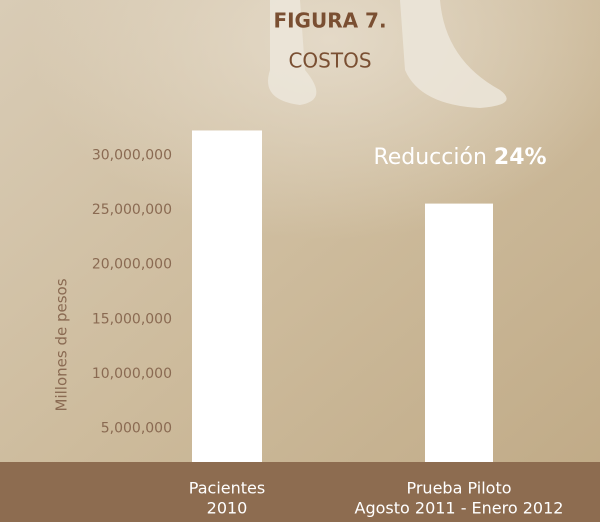 This screenshot has width=600, height=522. I want to click on bottom-band, so click(300, 492).